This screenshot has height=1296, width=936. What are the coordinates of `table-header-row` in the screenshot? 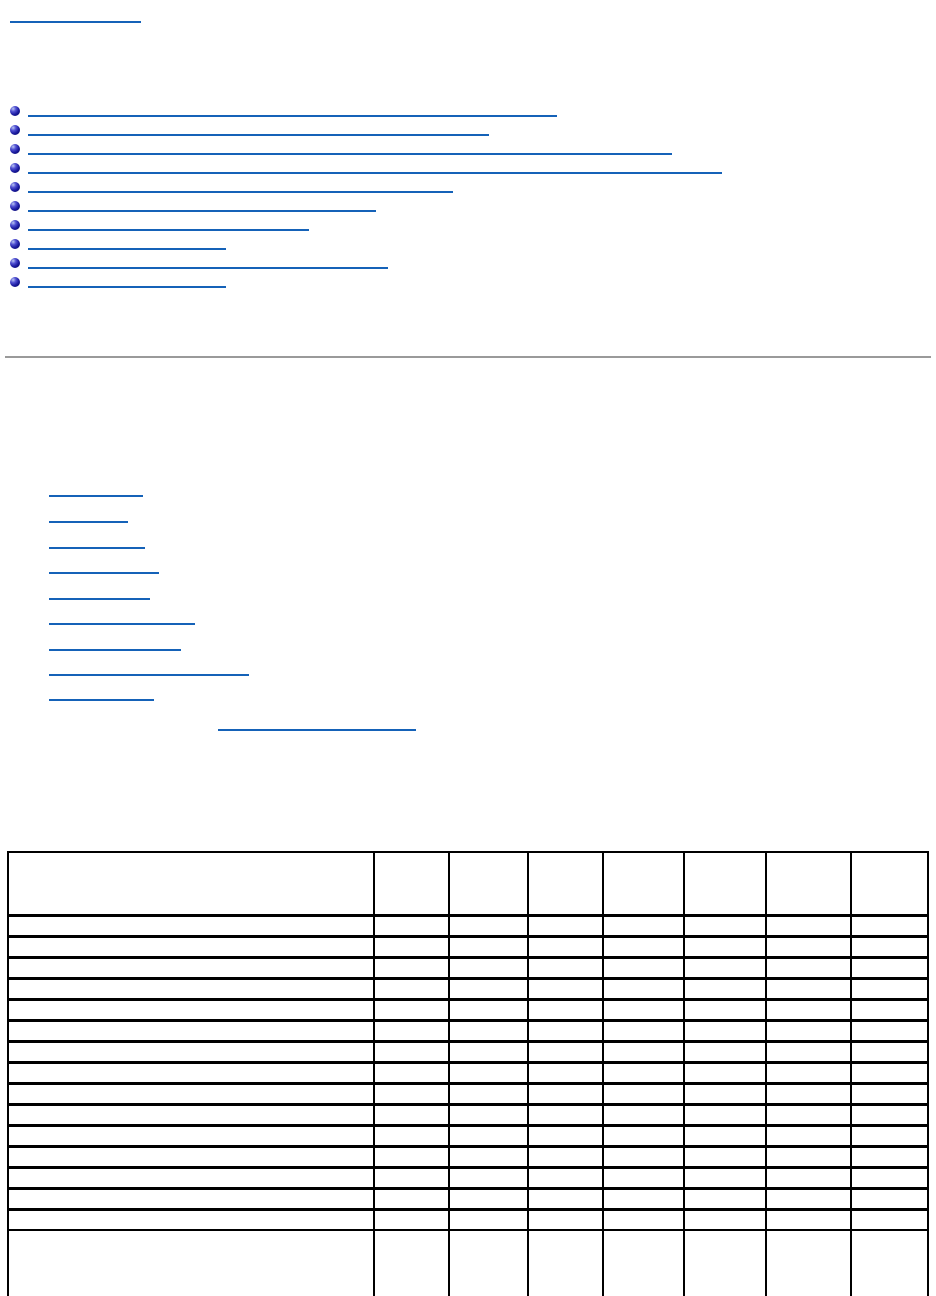 It's located at (468, 884).